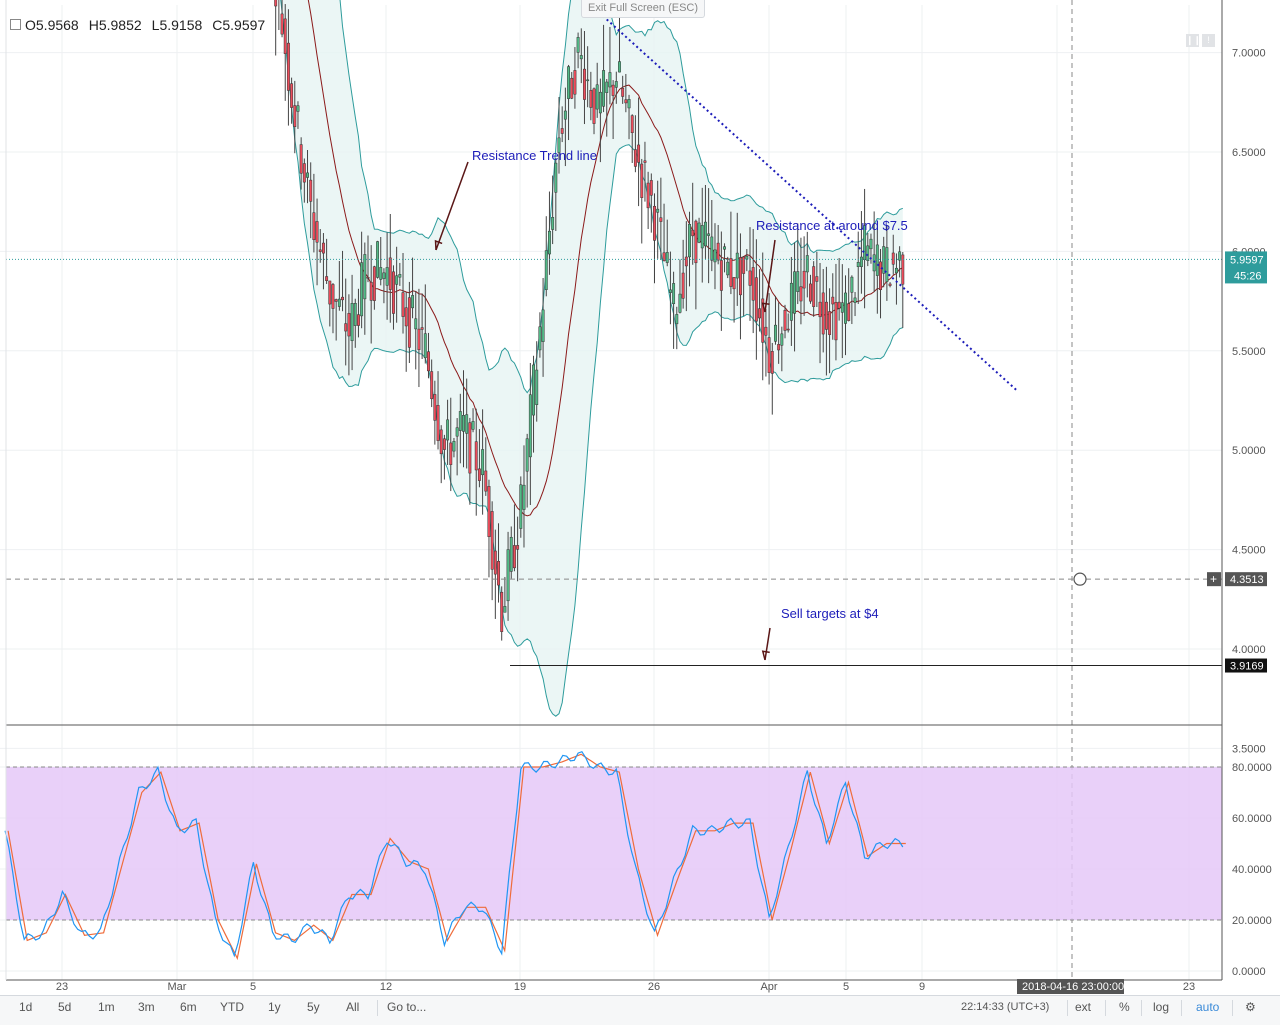 This screenshot has width=1280, height=1025. I want to click on info-icon: !, so click(1208, 40).